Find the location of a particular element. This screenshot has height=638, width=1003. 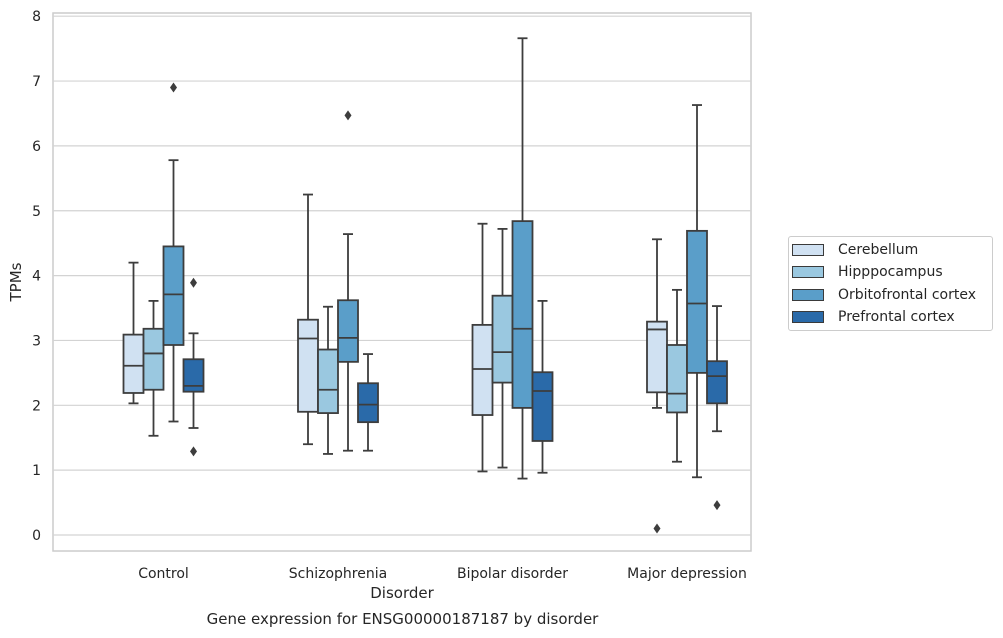

legend-label-cerebellum: Cerebellum is located at coordinates (878, 250).